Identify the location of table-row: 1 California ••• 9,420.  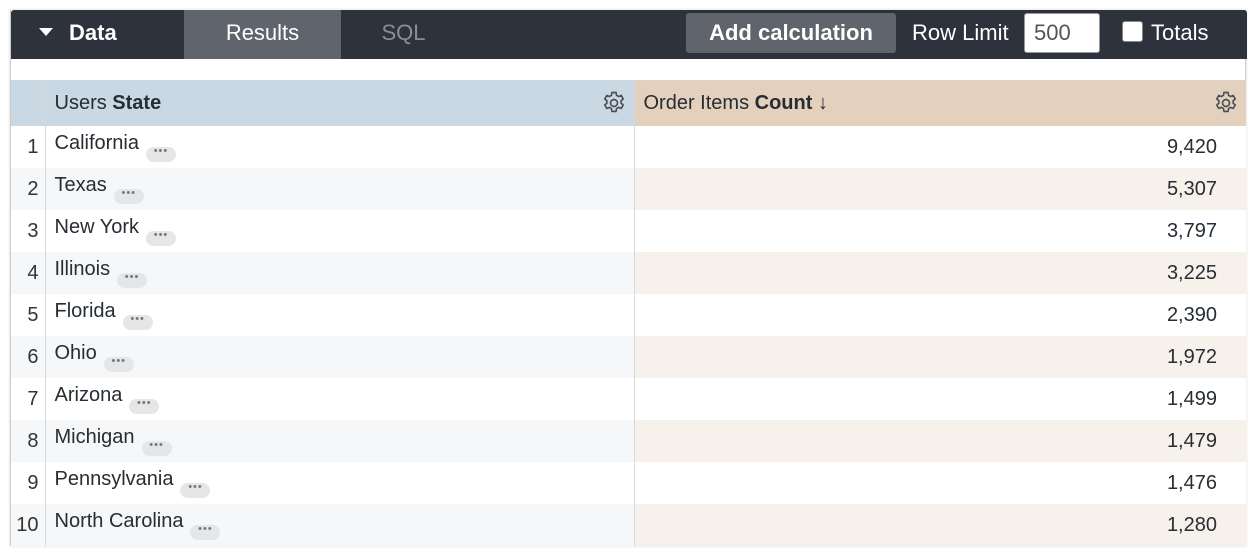
(628, 147).